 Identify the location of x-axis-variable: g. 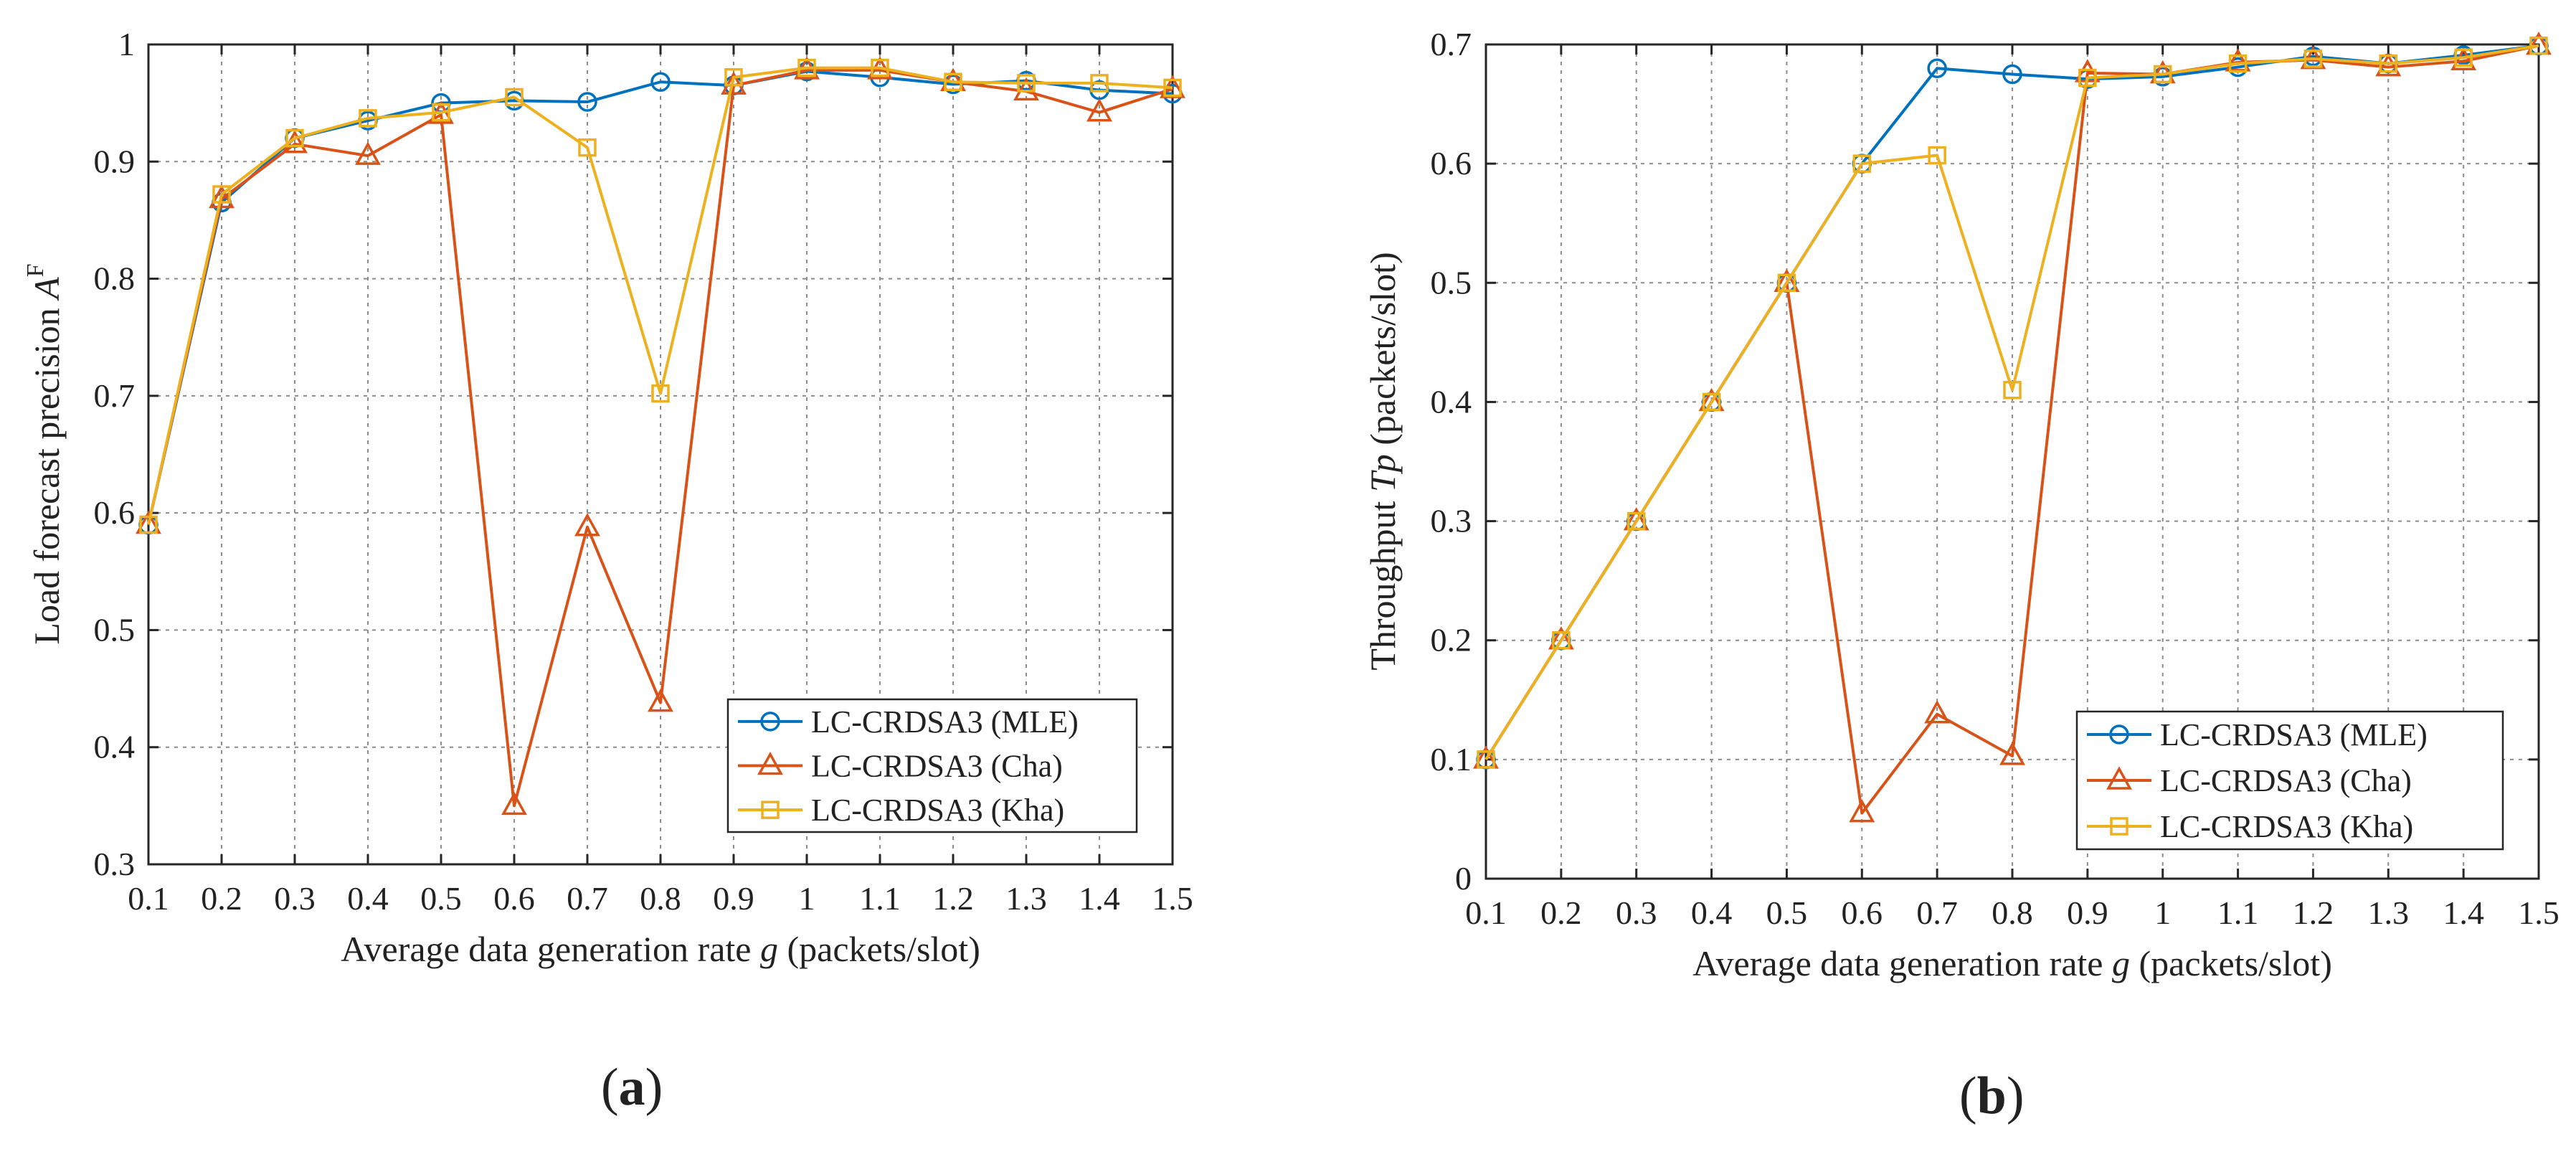
(2121, 963).